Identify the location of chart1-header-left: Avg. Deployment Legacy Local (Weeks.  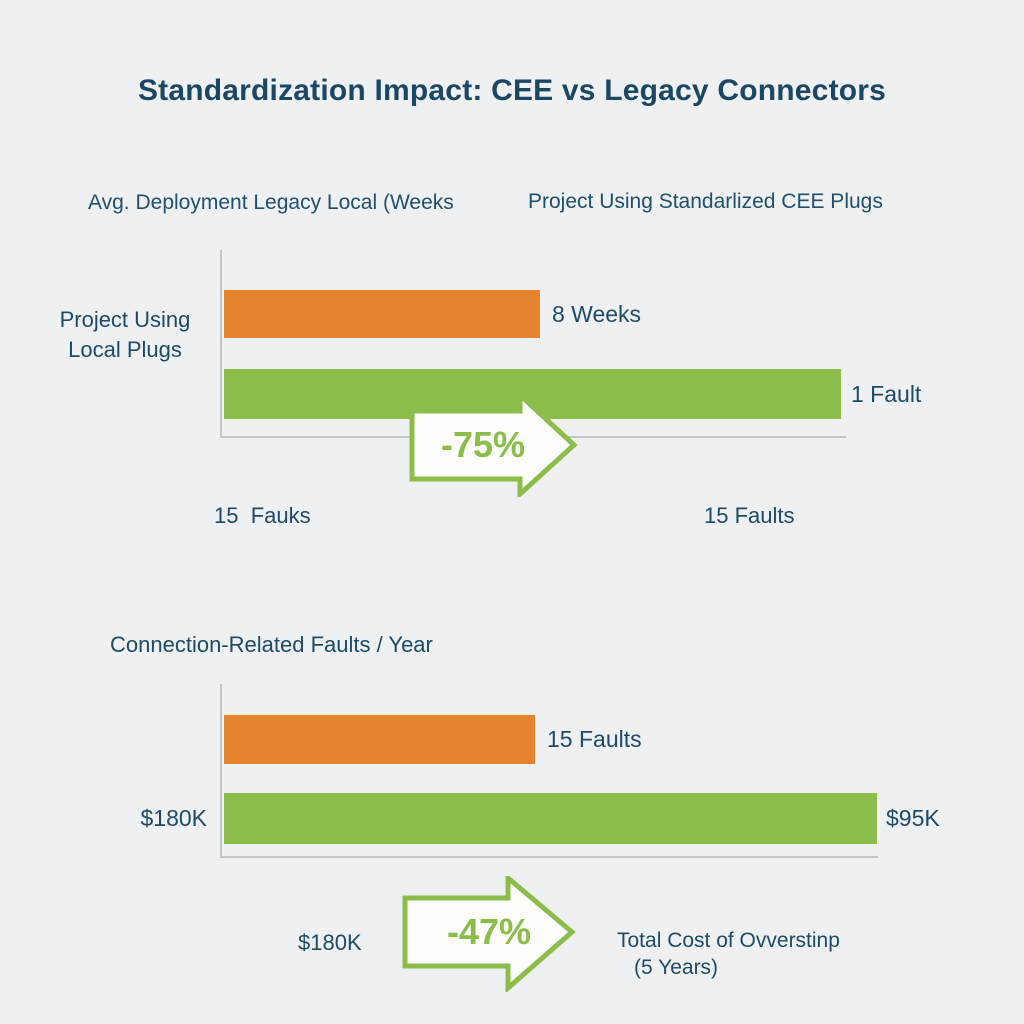
(271, 202).